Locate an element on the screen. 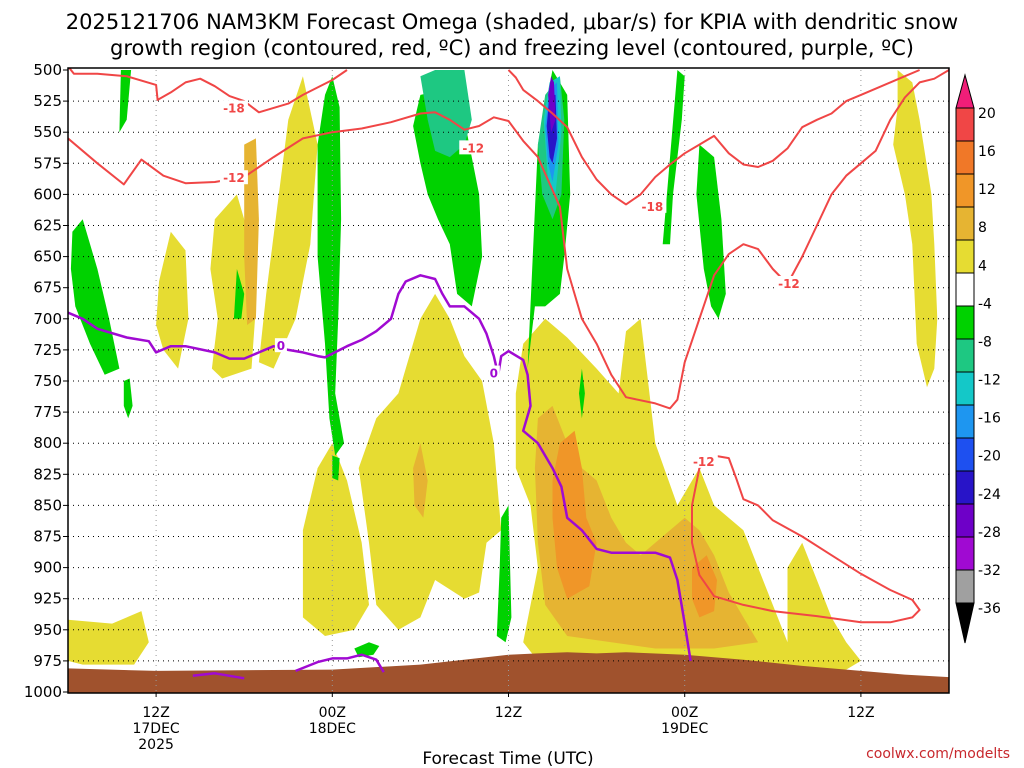  y-tick-label: 750 is located at coordinates (47, 381).